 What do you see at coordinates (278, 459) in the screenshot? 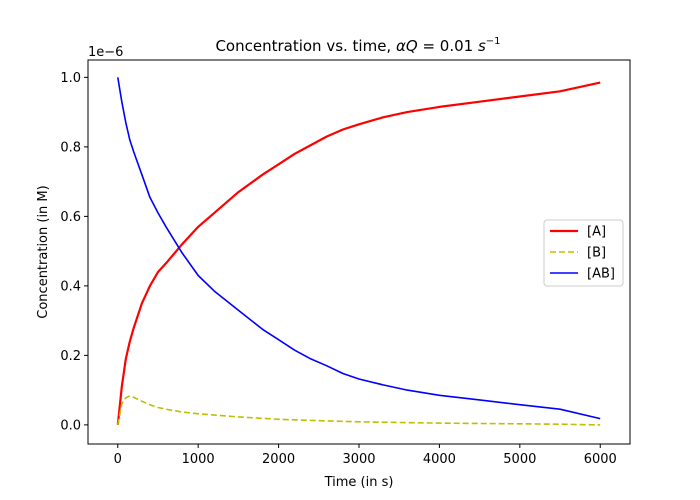
I see `x-tick-label: 2000` at bounding box center [278, 459].